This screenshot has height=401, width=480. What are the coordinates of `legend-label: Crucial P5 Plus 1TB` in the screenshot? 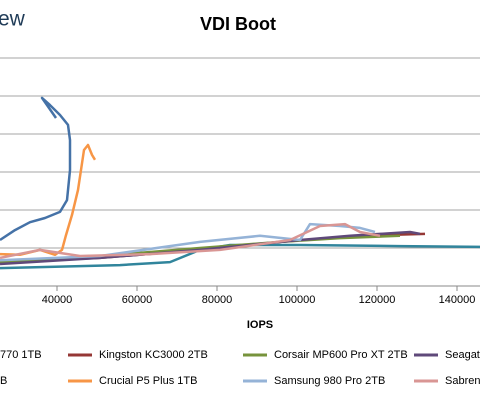 It's located at (148, 381).